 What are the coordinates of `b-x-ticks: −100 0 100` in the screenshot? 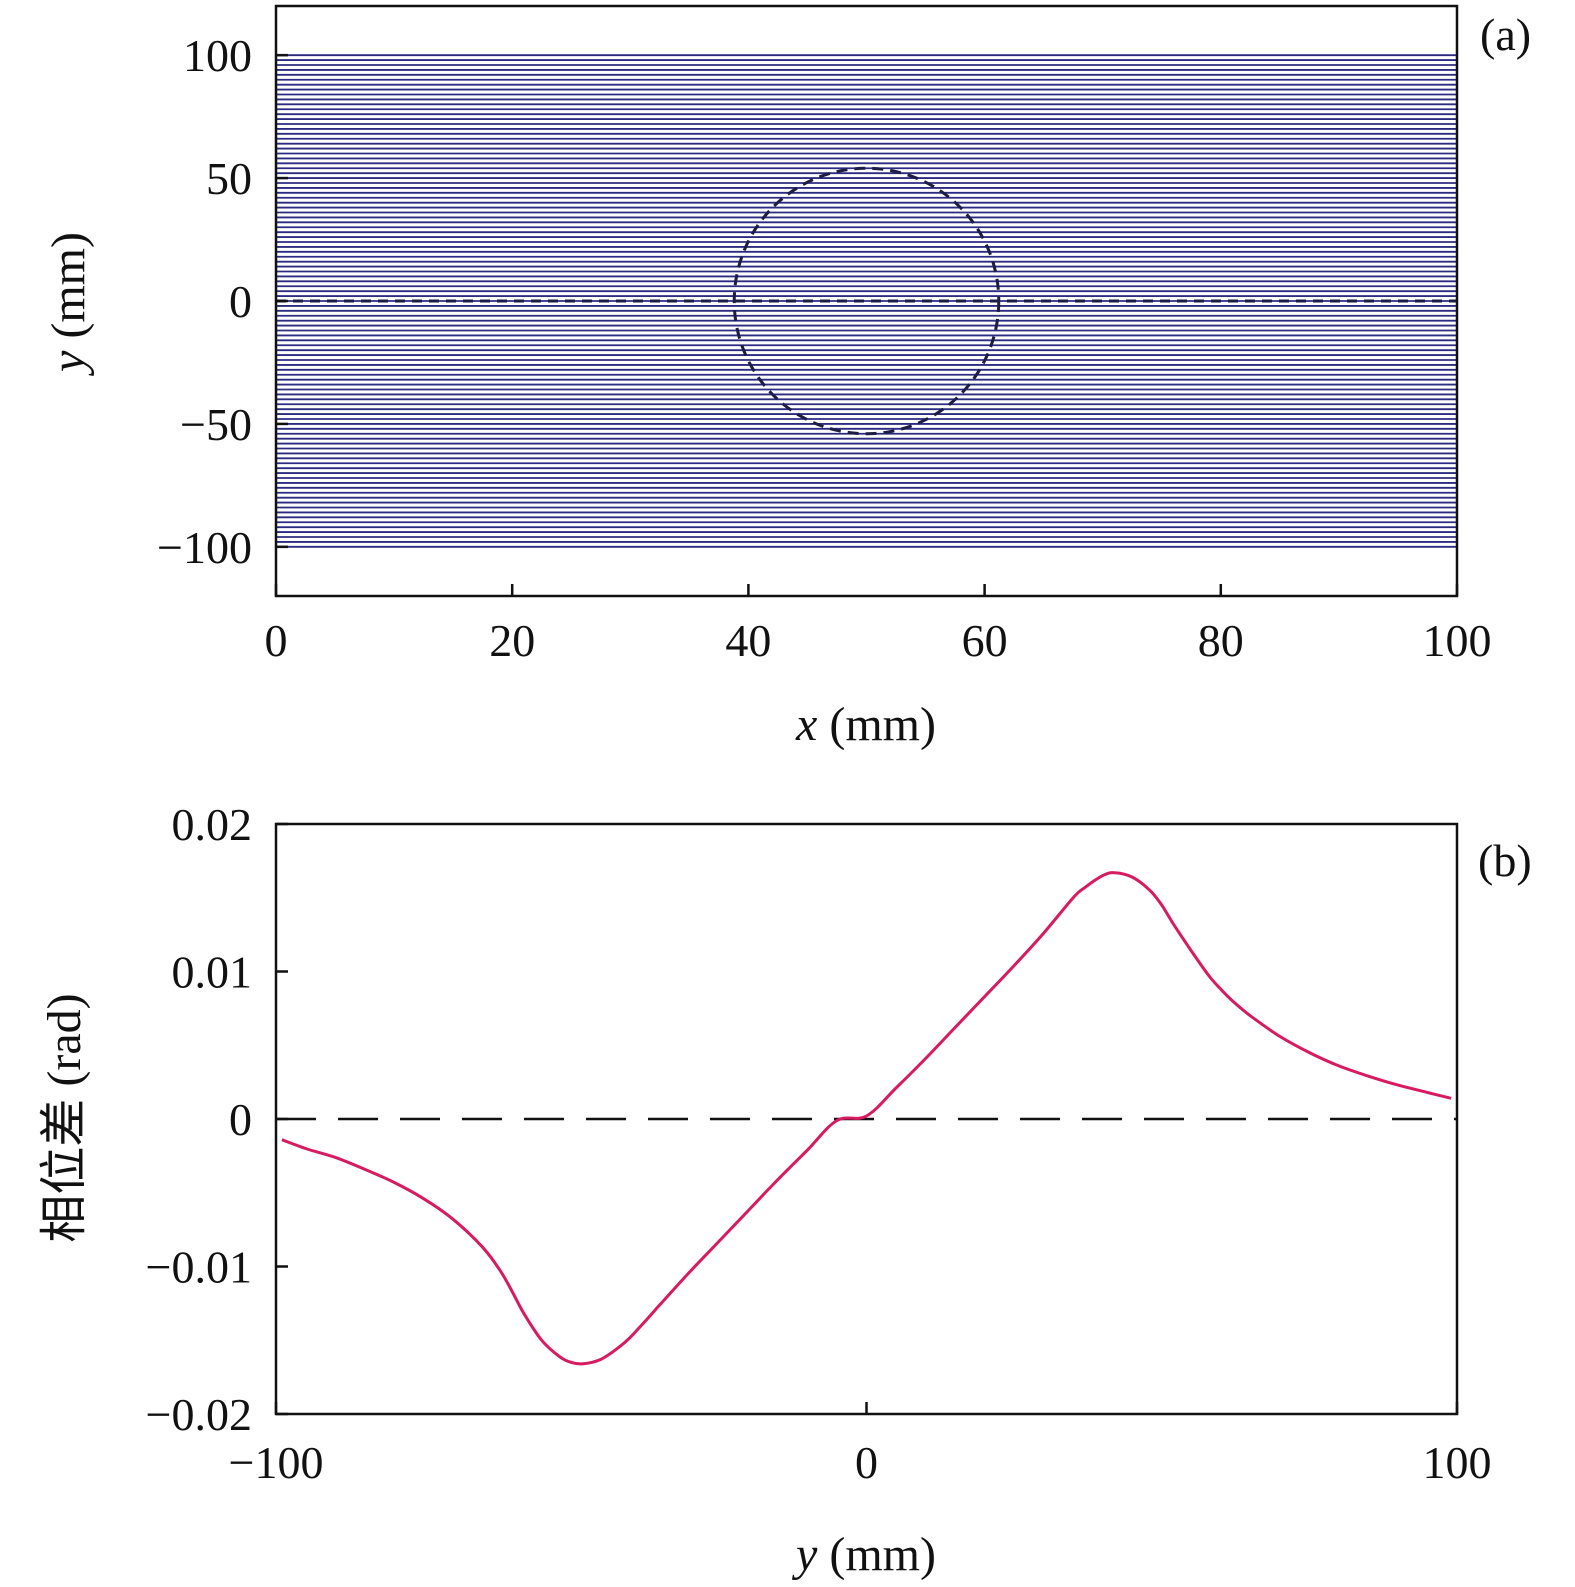 It's located at (860, 1445).